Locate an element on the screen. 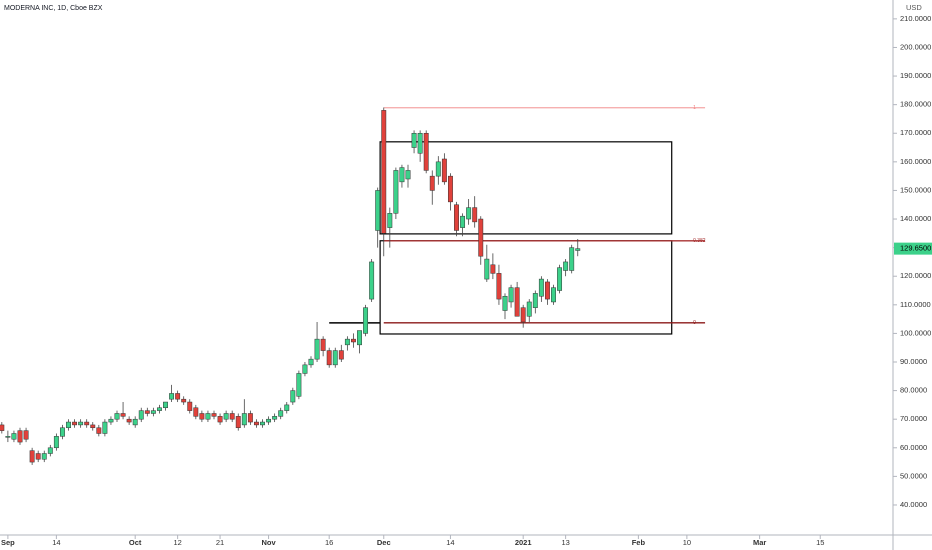 This screenshot has height=550, width=932. y-tick-label: 50.0000 is located at coordinates (913, 475).